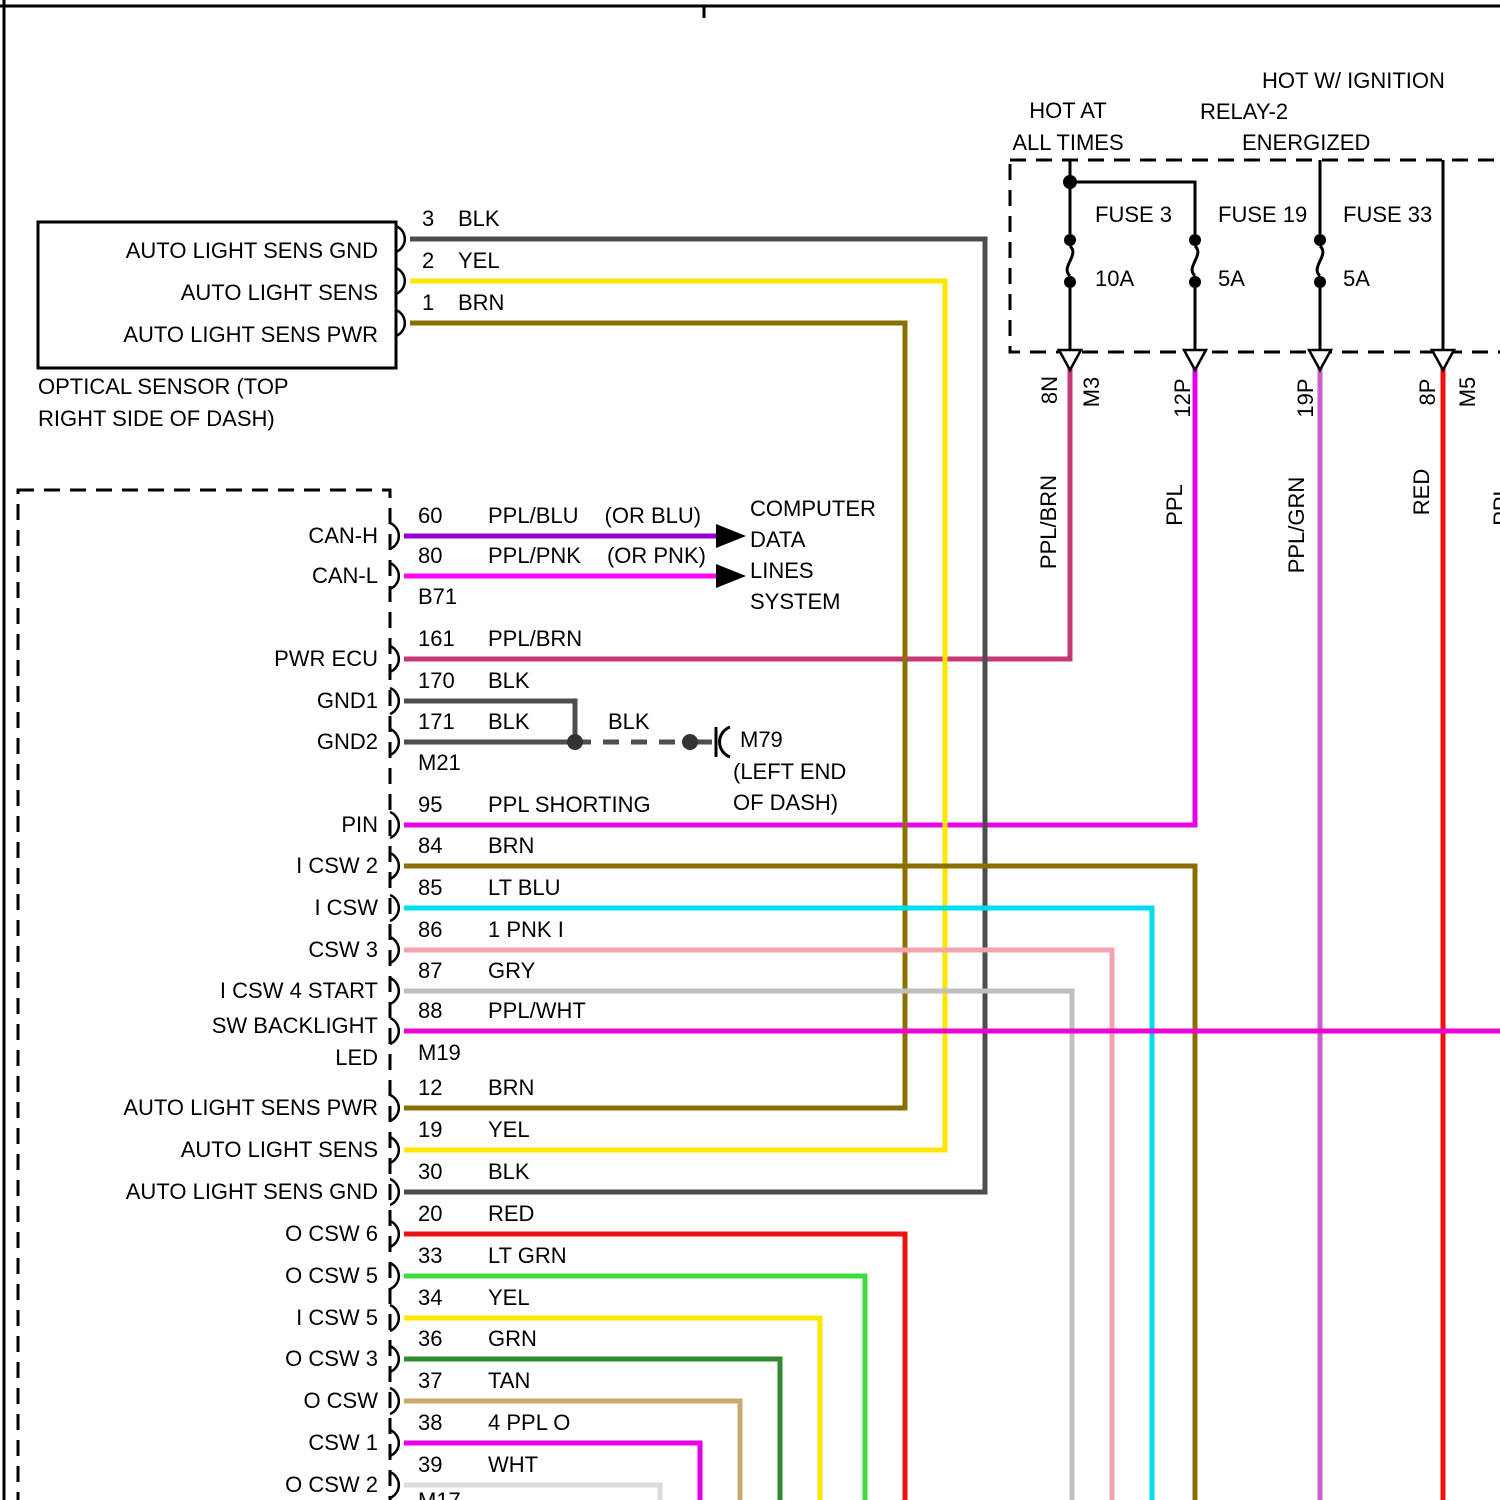 This screenshot has width=1500, height=1500. What do you see at coordinates (1182, 398) in the screenshot?
I see `connector-label-12p: 12P` at bounding box center [1182, 398].